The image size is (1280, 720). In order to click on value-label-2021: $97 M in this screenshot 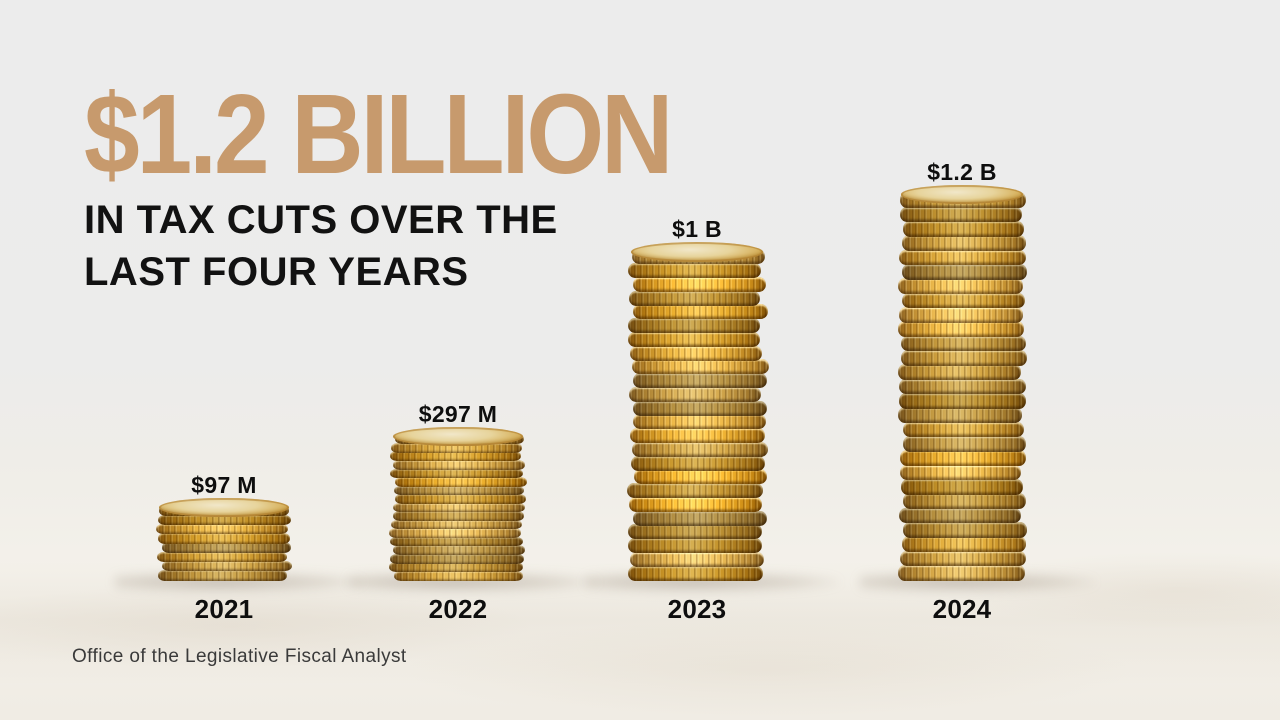, I will do `click(224, 485)`.